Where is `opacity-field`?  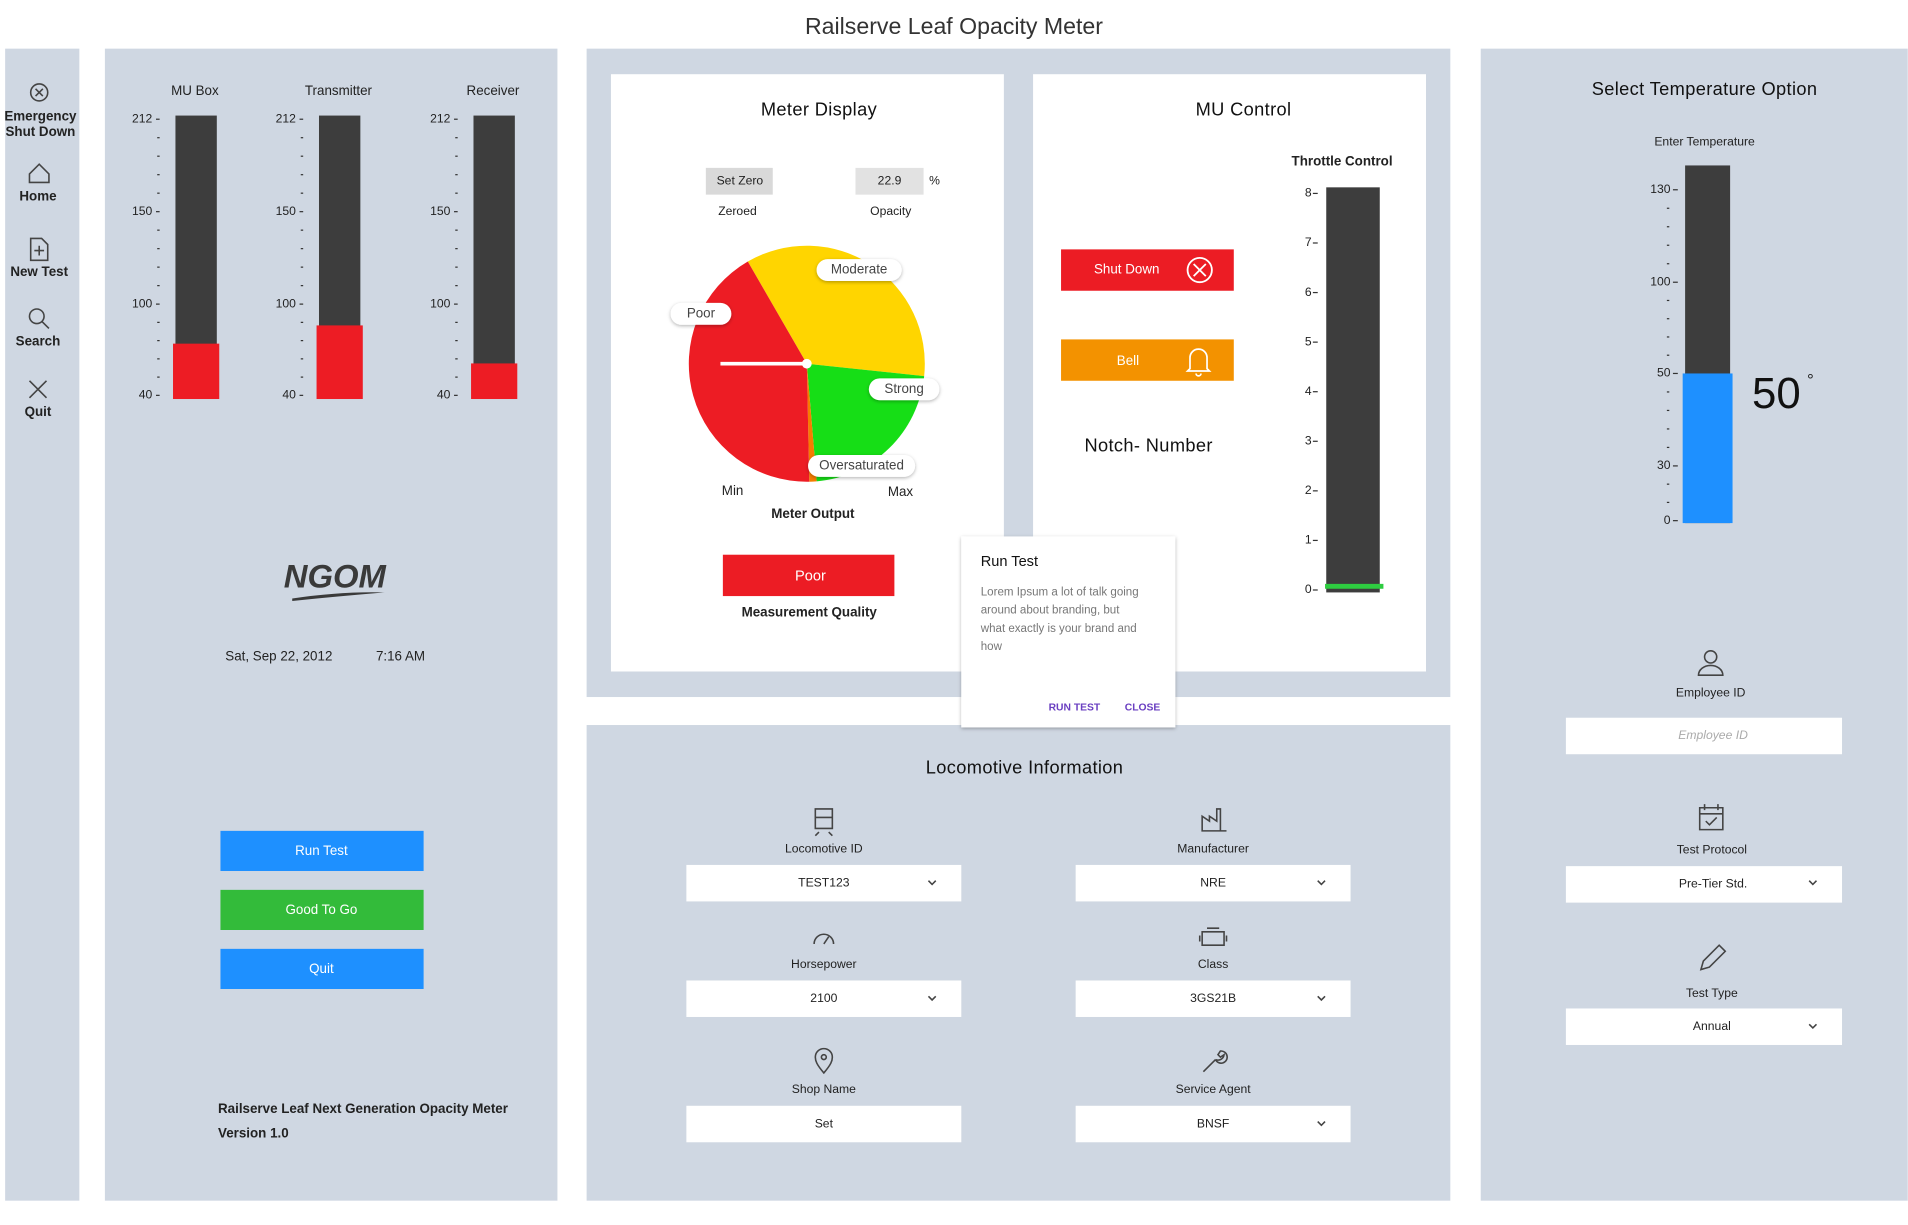 opacity-field is located at coordinates (889, 181).